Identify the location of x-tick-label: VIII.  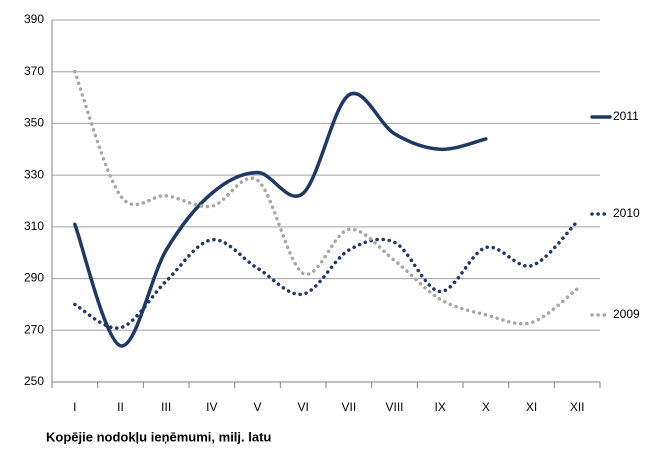
(394, 407).